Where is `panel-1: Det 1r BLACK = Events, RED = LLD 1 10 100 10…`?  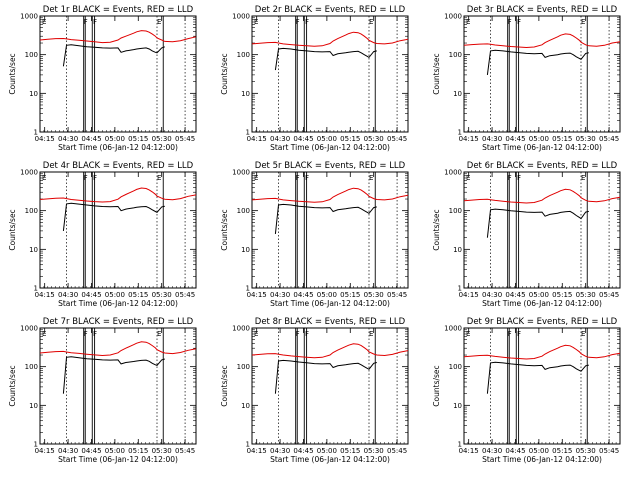 panel-1: Det 1r BLACK = Events, RED = LLD 1 10 100 10… is located at coordinates (102, 78).